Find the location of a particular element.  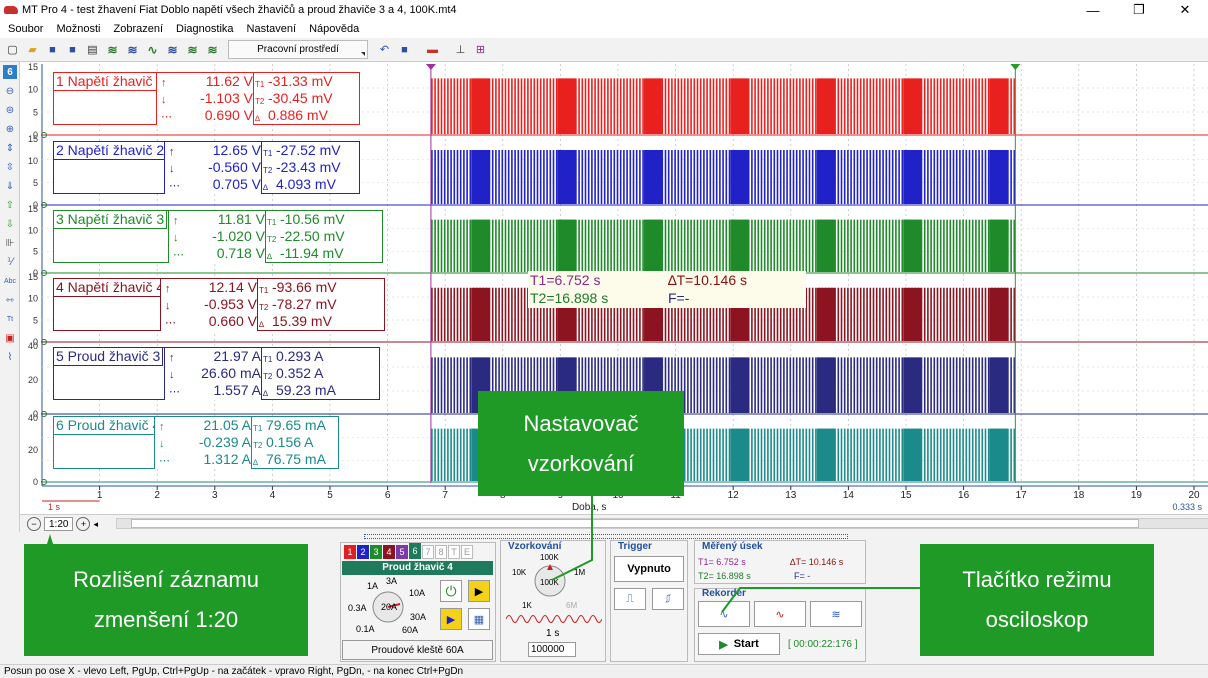

panel-collapse-bar is located at coordinates (606, 536).